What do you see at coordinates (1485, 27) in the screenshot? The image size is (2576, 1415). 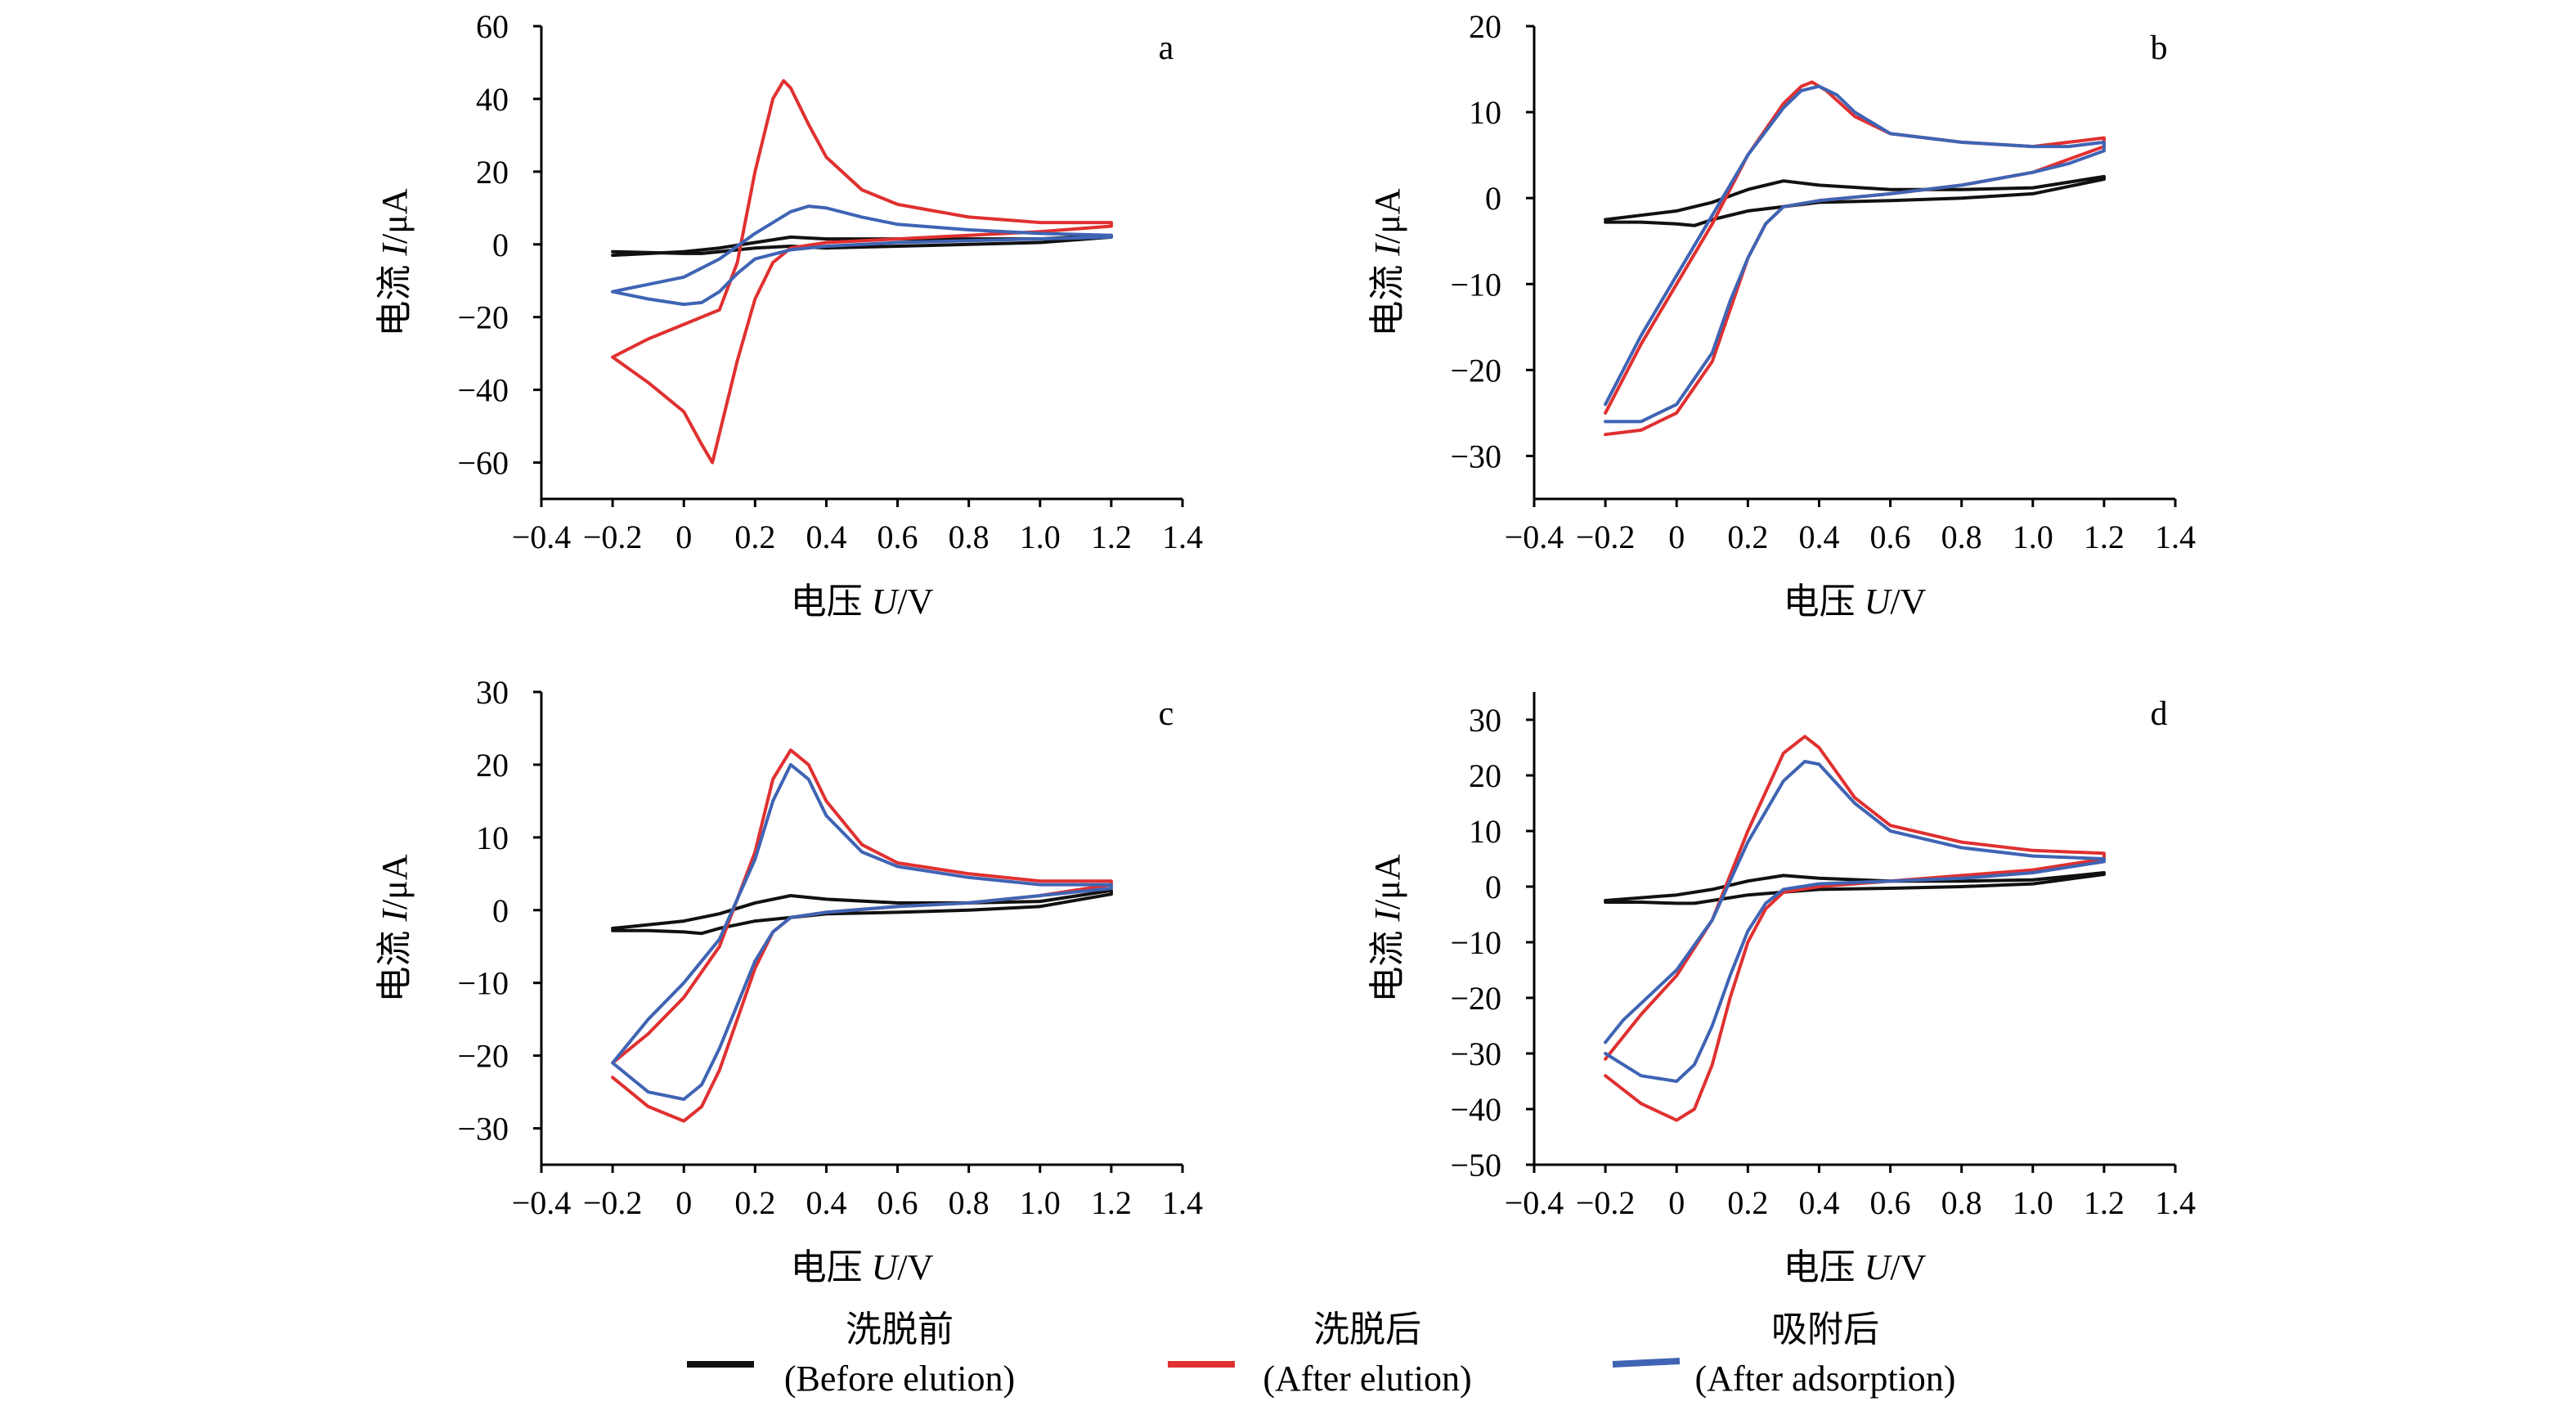 I see `y-tick-label-b: 20` at bounding box center [1485, 27].